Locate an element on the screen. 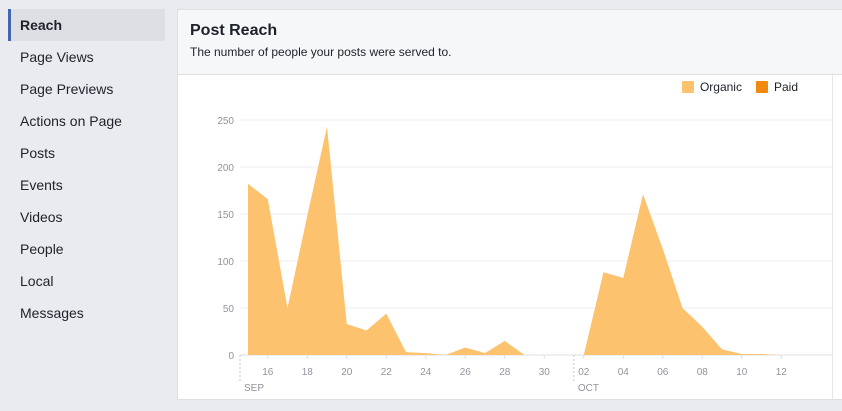  panel-divider is located at coordinates (832, 236).